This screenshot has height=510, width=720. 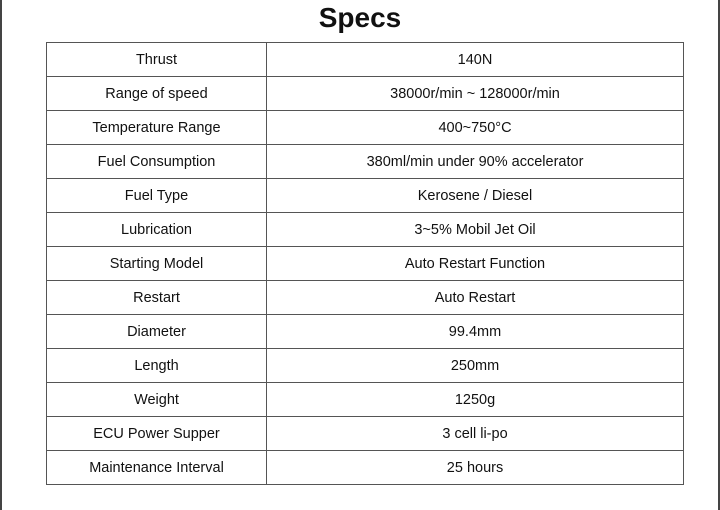 I want to click on spec-name: Length, so click(x=156, y=365).